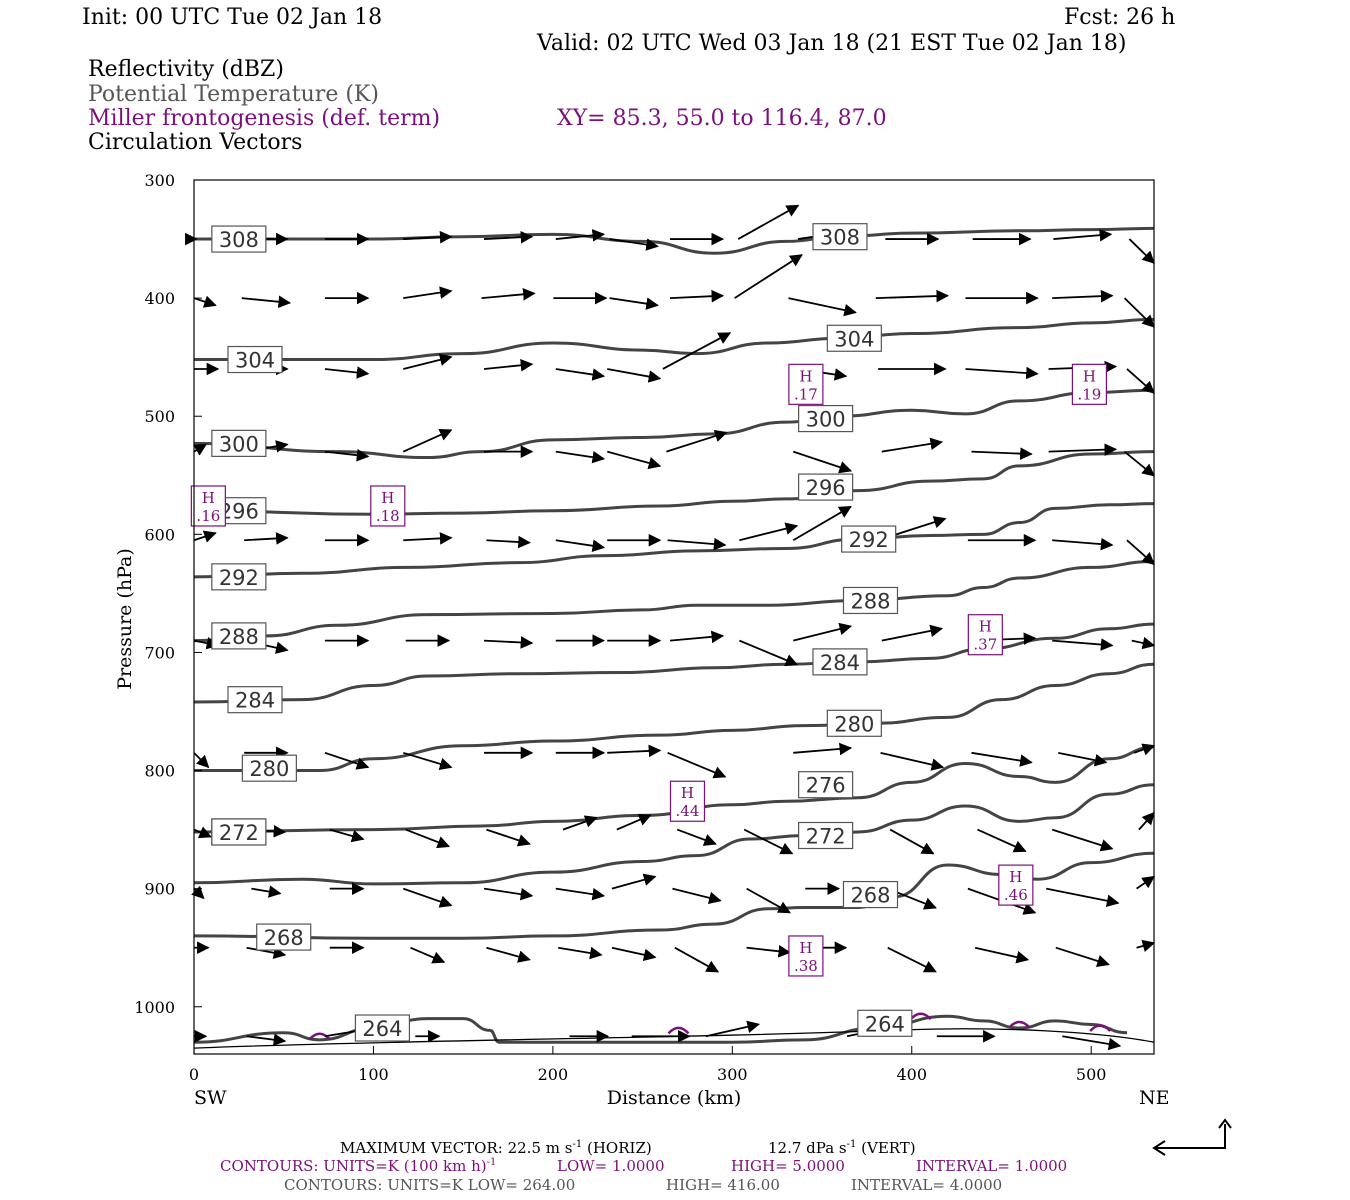  Describe the element at coordinates (1016, 895) in the screenshot. I see `high-value: .46` at that location.